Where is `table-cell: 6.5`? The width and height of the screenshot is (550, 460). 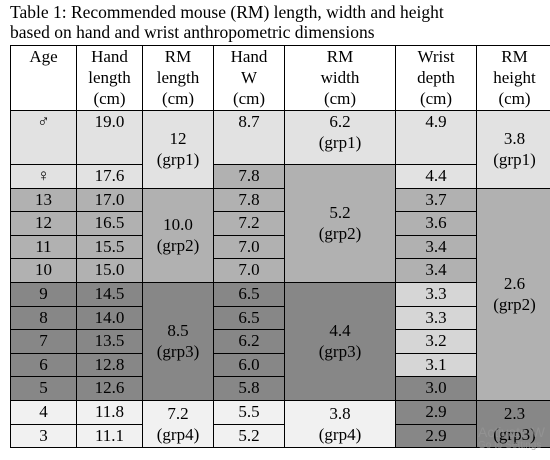
table-cell: 6.5 is located at coordinates (249, 318).